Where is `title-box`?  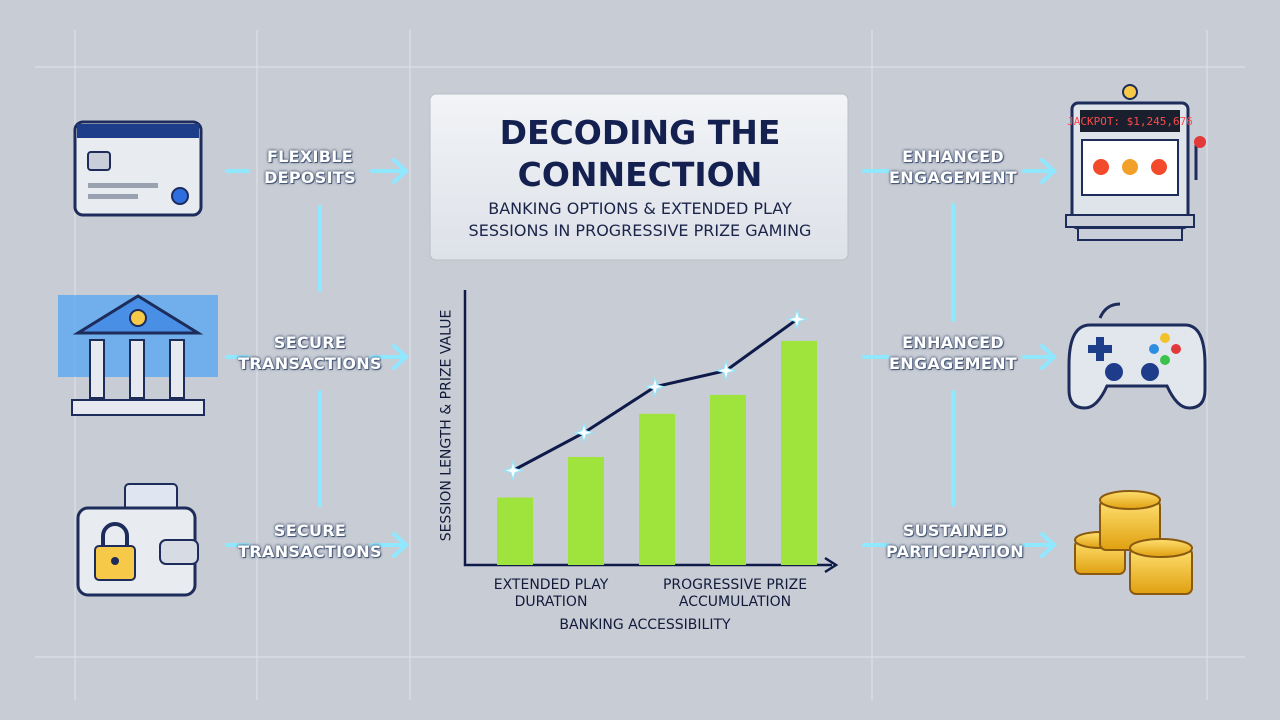
title-box is located at coordinates (639, 177).